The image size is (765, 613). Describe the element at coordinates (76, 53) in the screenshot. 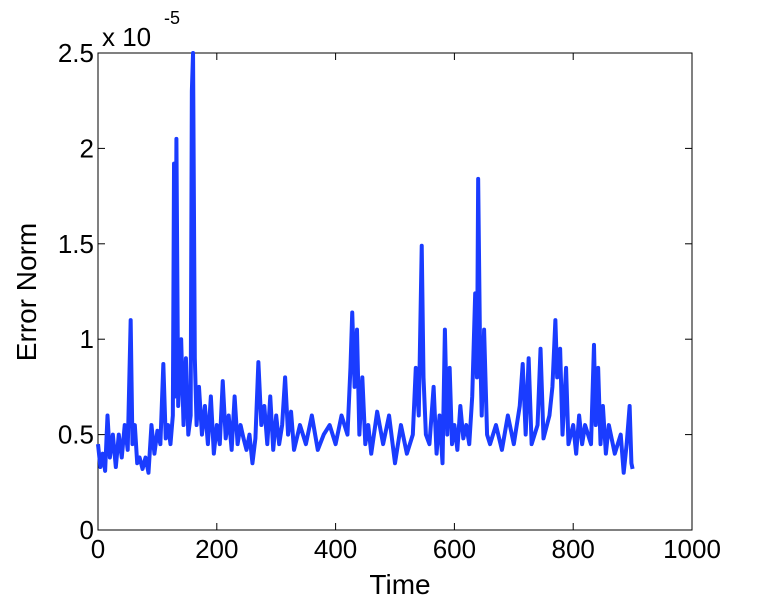

I see `y-tick-label: 2.5` at that location.